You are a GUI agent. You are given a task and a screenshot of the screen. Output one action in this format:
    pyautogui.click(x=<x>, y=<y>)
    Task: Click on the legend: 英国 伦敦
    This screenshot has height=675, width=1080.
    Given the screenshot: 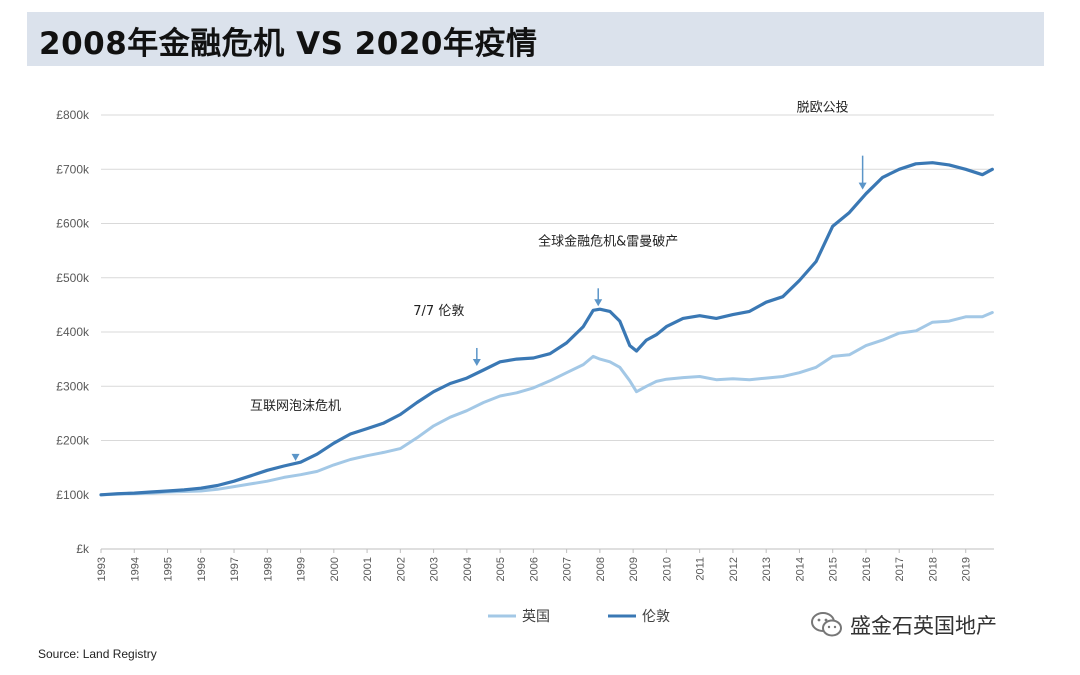 What is the action you would take?
    pyautogui.click(x=579, y=616)
    